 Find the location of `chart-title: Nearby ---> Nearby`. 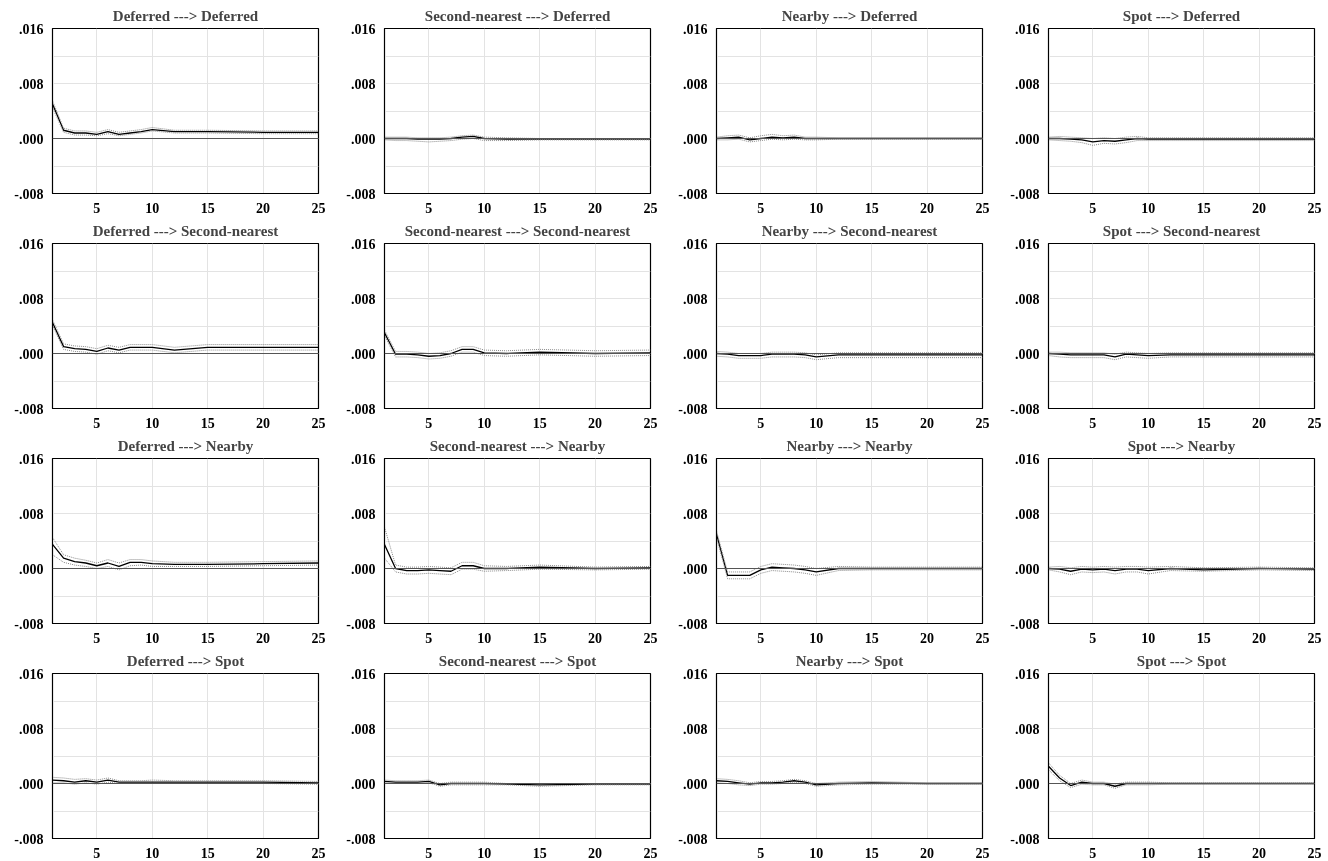

chart-title: Nearby ---> Nearby is located at coordinates (850, 445).